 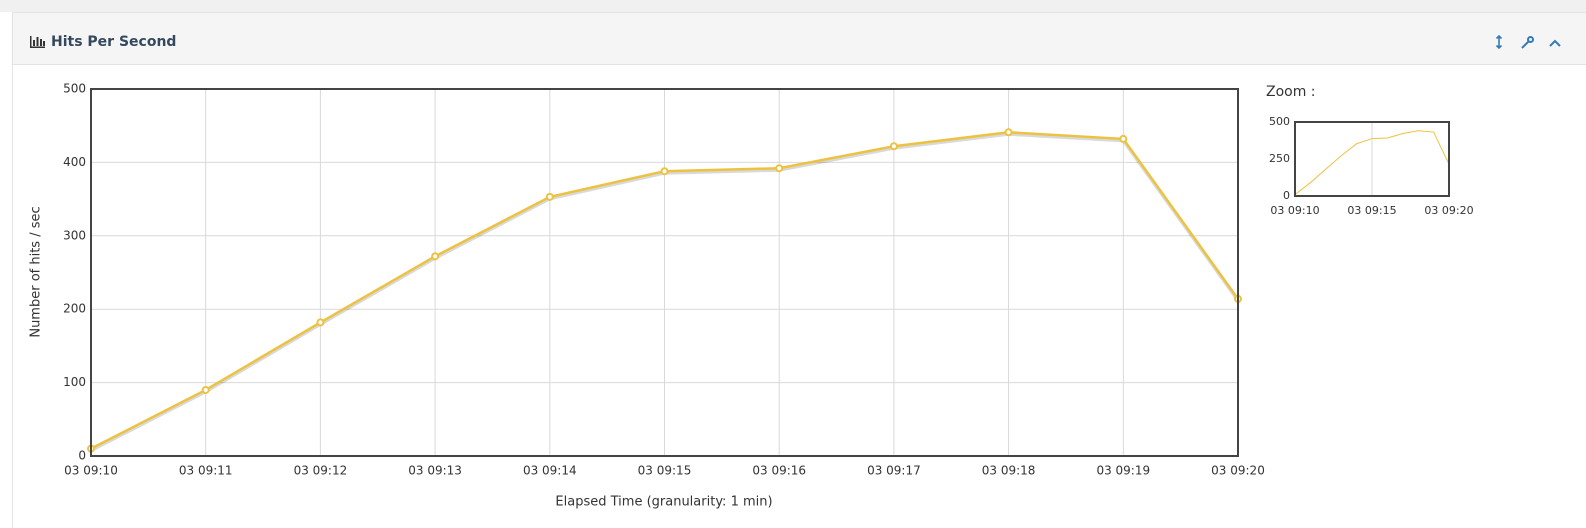 I want to click on panel-title: Hits Per Second, so click(x=113, y=42).